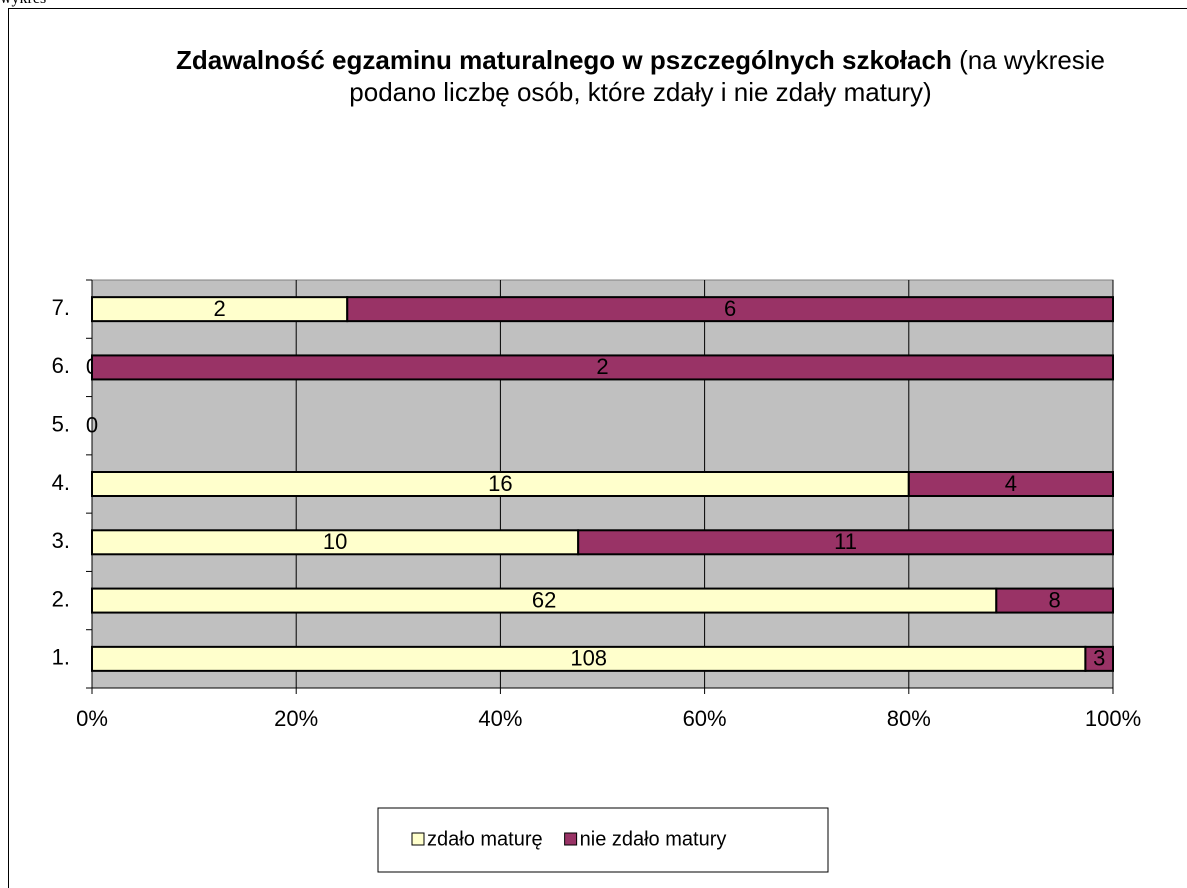 The width and height of the screenshot is (1187, 888). What do you see at coordinates (653, 839) in the screenshot?
I see `legend-label: nie zdało matury` at bounding box center [653, 839].